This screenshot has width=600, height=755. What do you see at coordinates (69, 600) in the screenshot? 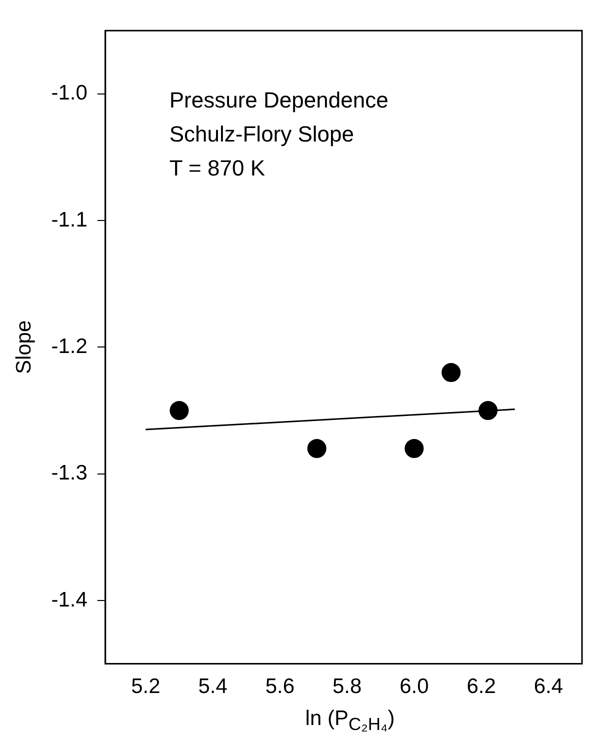
I see `y-tick-label: -1.4` at bounding box center [69, 600].